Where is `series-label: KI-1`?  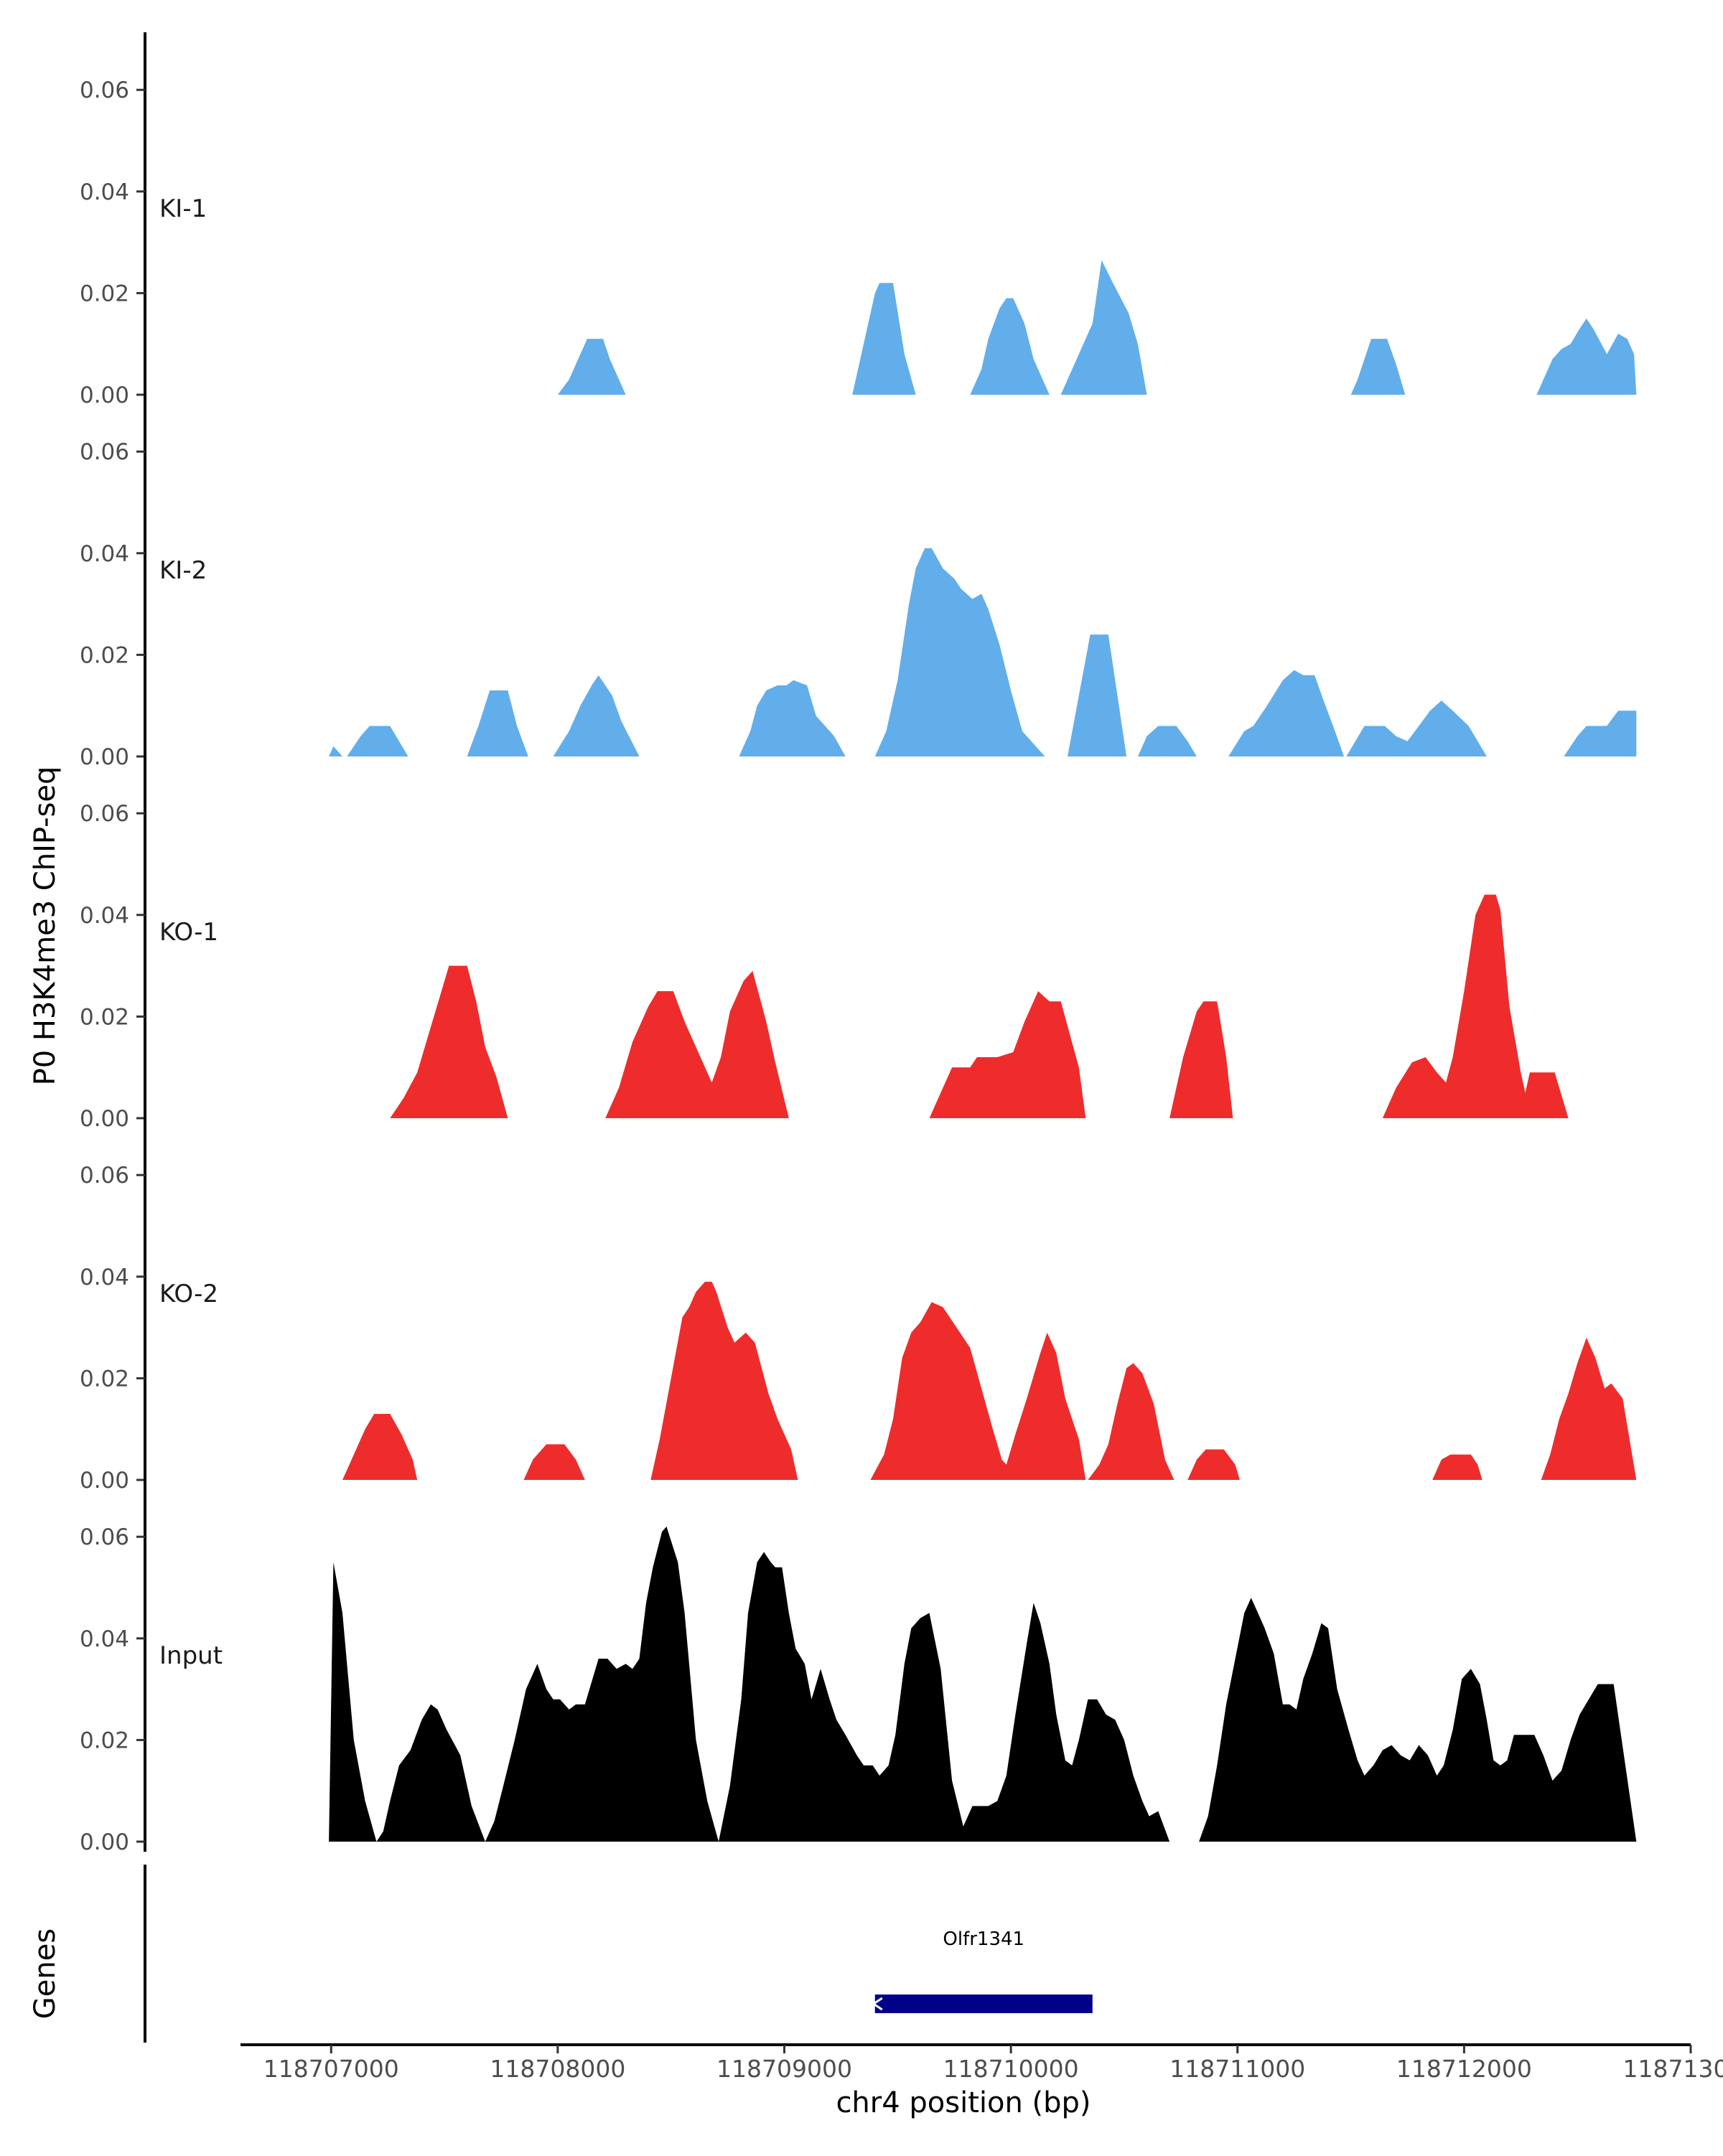 series-label: KI-1 is located at coordinates (183, 208).